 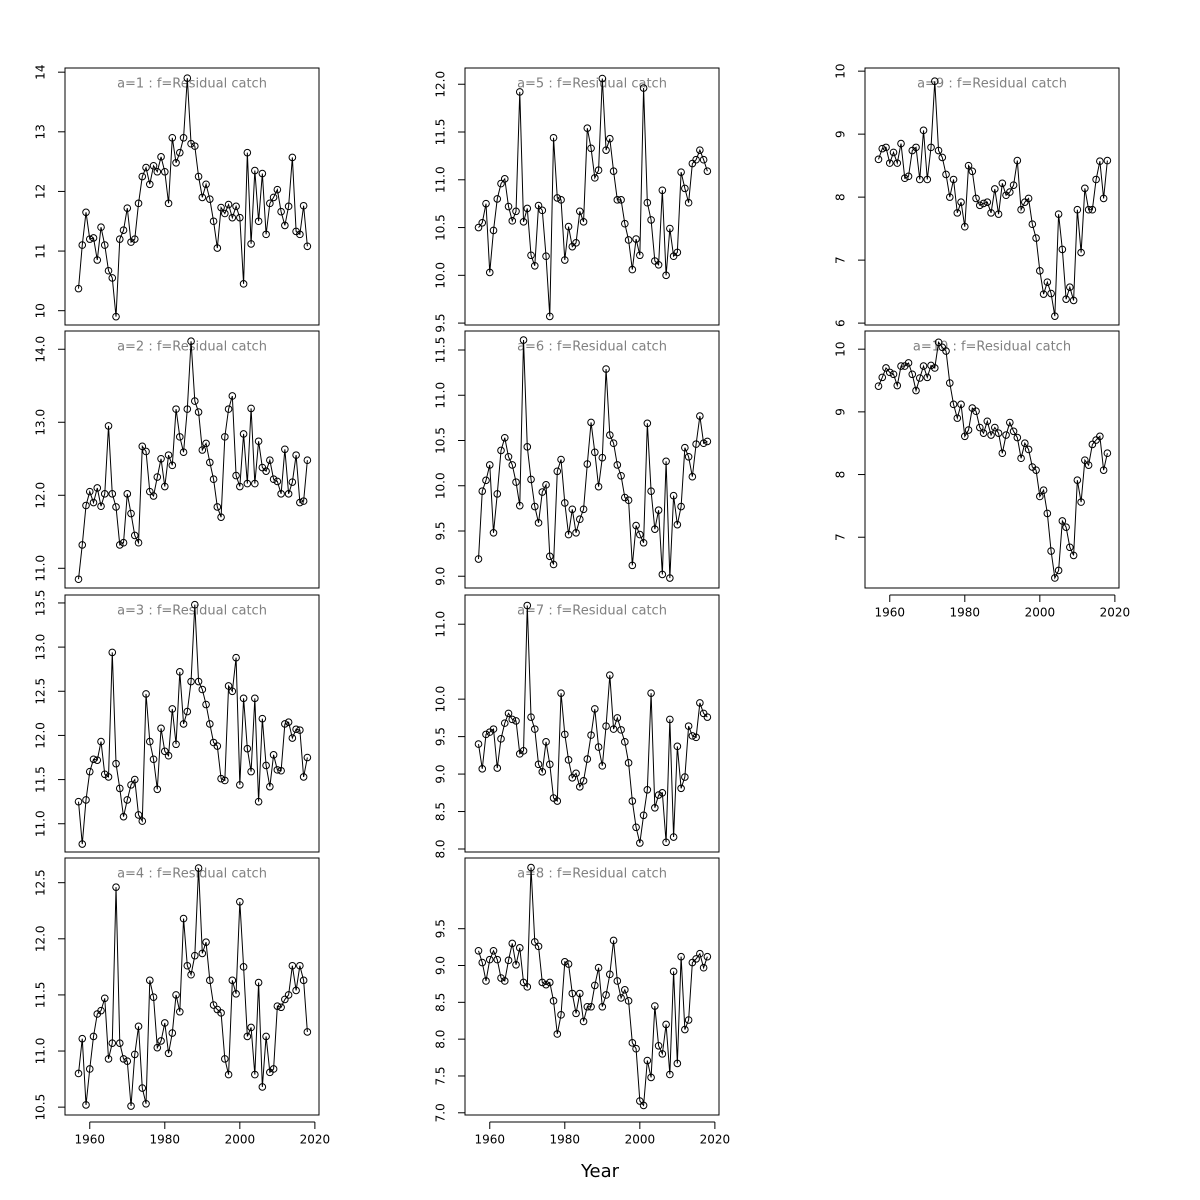 I want to click on panel-frame, so click(x=592, y=196).